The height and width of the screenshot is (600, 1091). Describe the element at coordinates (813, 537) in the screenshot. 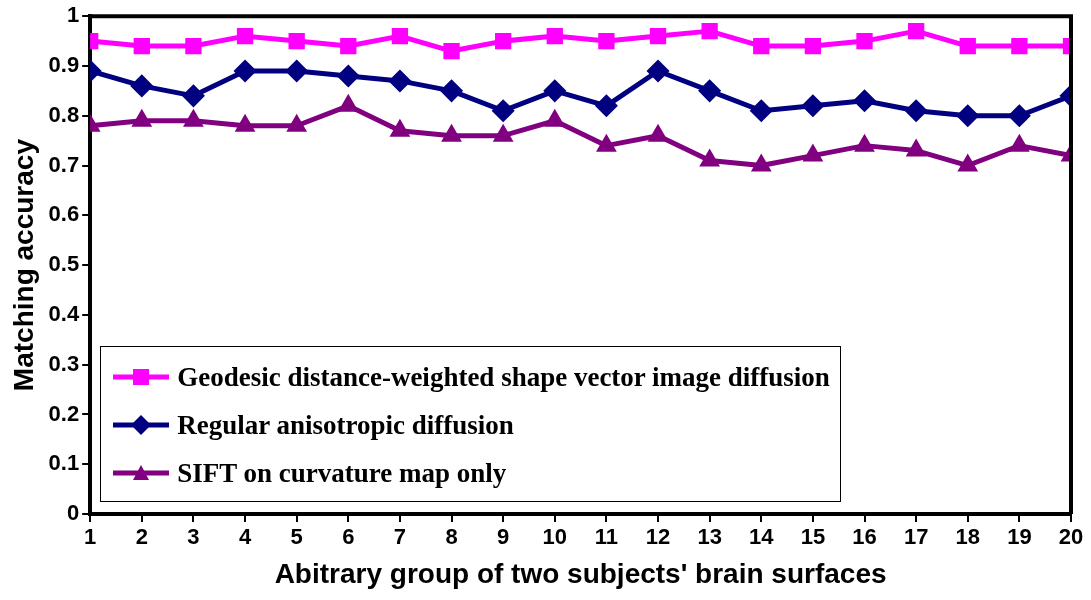

I see `x-tick-label: 15` at that location.